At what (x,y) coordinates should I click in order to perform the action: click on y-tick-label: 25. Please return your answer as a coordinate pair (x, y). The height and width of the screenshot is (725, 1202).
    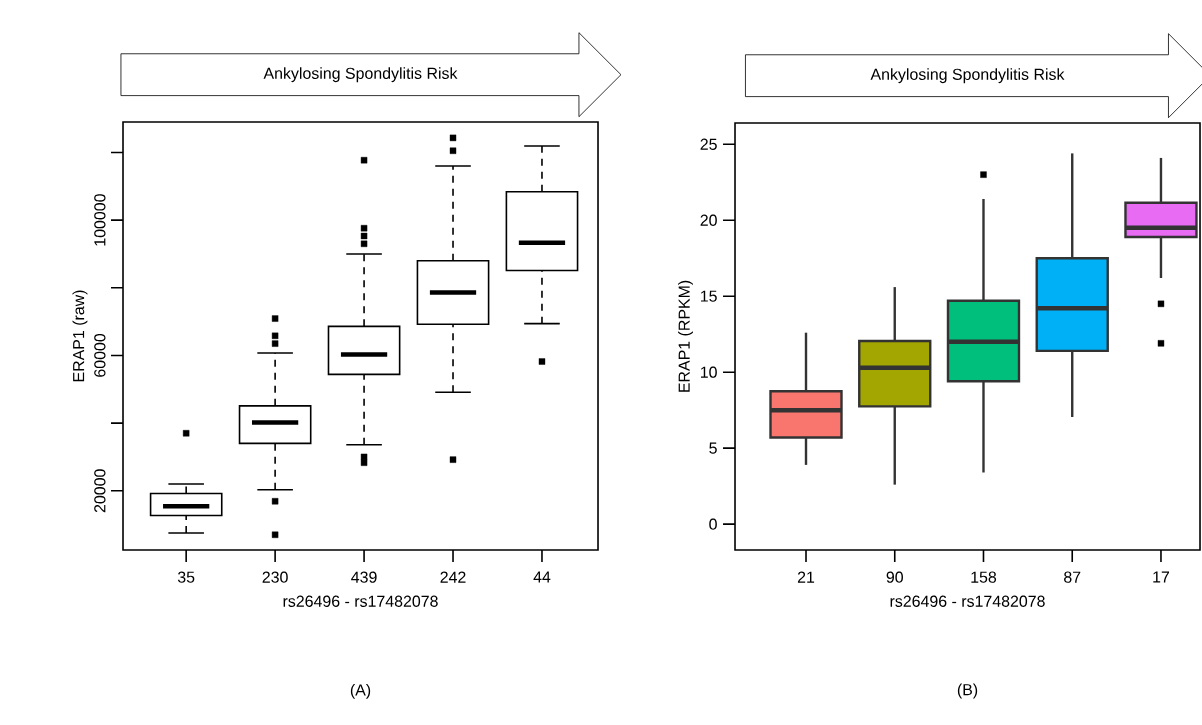
    Looking at the image, I should click on (708, 144).